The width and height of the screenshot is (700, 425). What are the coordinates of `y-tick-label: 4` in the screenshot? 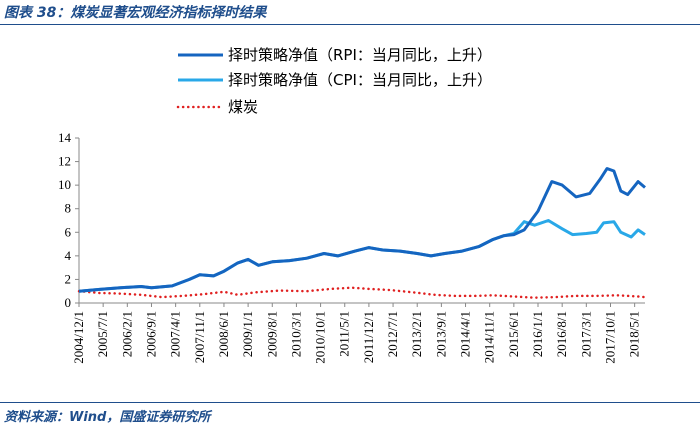 It's located at (68, 255).